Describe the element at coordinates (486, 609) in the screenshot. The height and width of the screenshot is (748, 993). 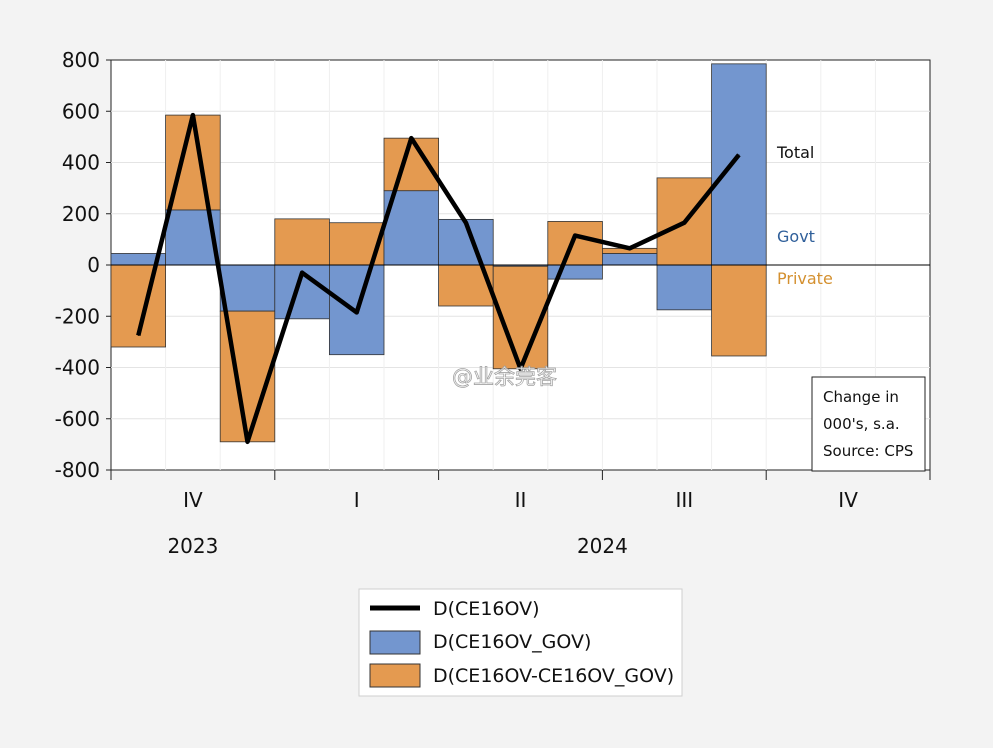
I see `legend-label-total: D(CE16OV)` at that location.